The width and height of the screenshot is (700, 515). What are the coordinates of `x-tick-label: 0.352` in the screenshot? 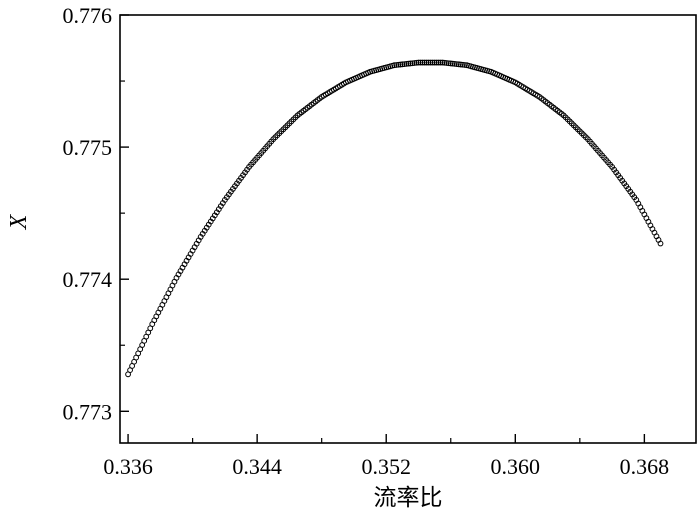 It's located at (386, 466).